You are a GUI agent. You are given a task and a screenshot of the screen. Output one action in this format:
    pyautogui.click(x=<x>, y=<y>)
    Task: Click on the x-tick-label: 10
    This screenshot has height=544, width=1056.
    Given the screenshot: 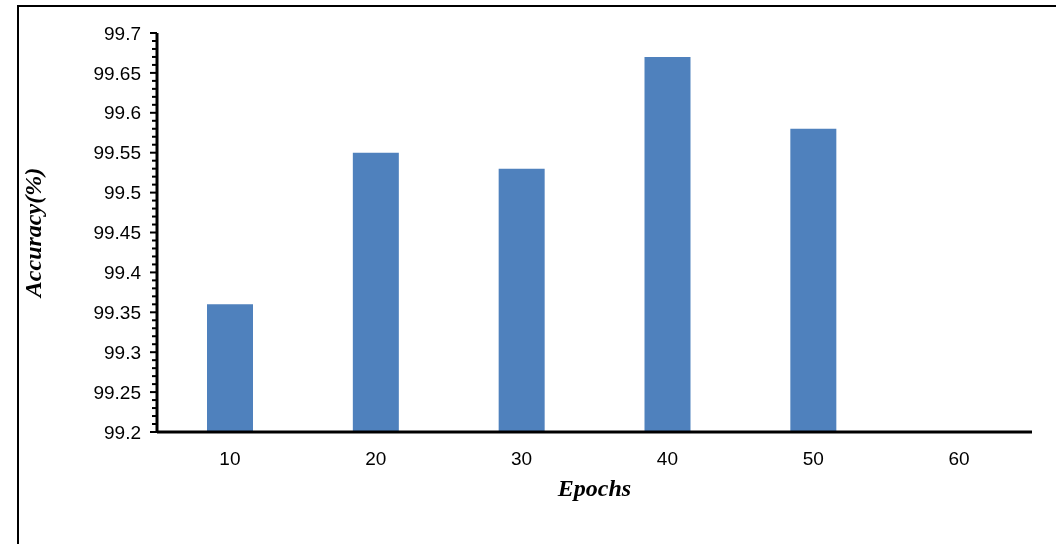 What is the action you would take?
    pyautogui.click(x=230, y=459)
    